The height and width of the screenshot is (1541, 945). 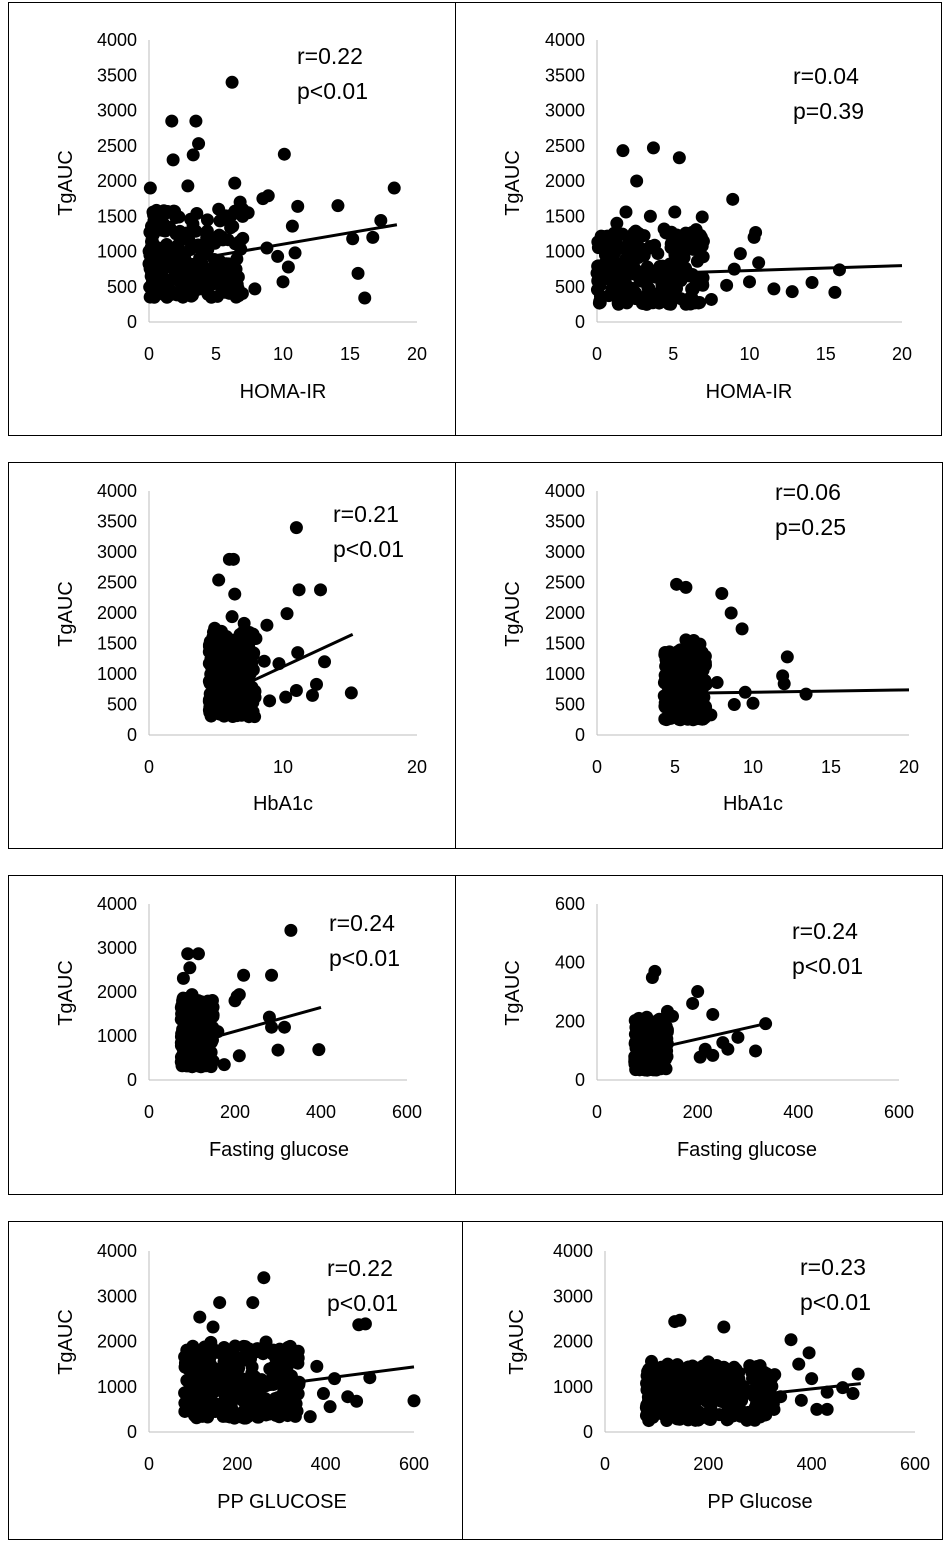 What do you see at coordinates (149, 767) in the screenshot?
I see `x-tick-label: 0` at bounding box center [149, 767].